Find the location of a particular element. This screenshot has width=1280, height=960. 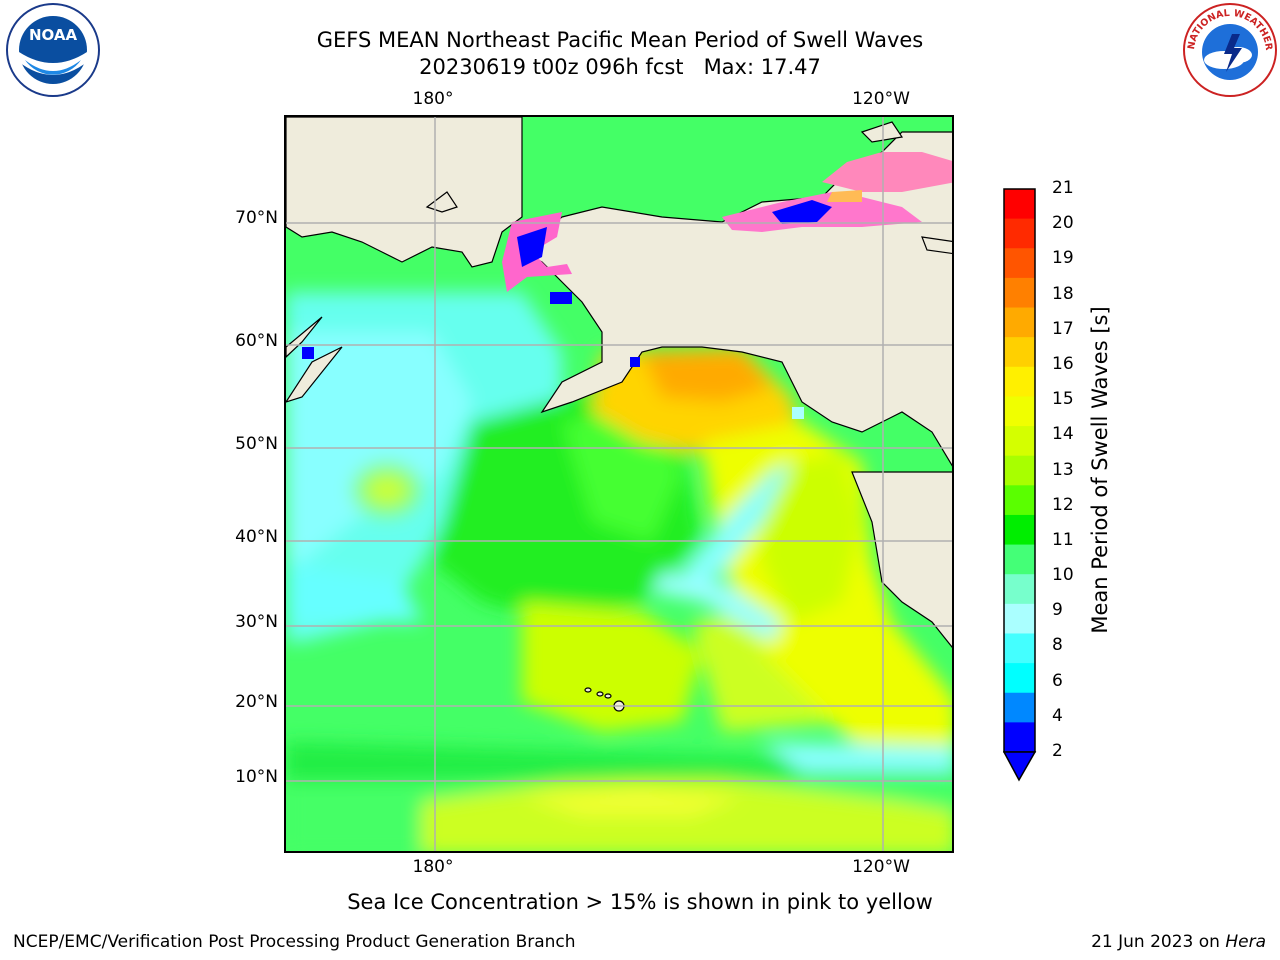

colorbar-tick-label: 12 is located at coordinates (1063, 504).